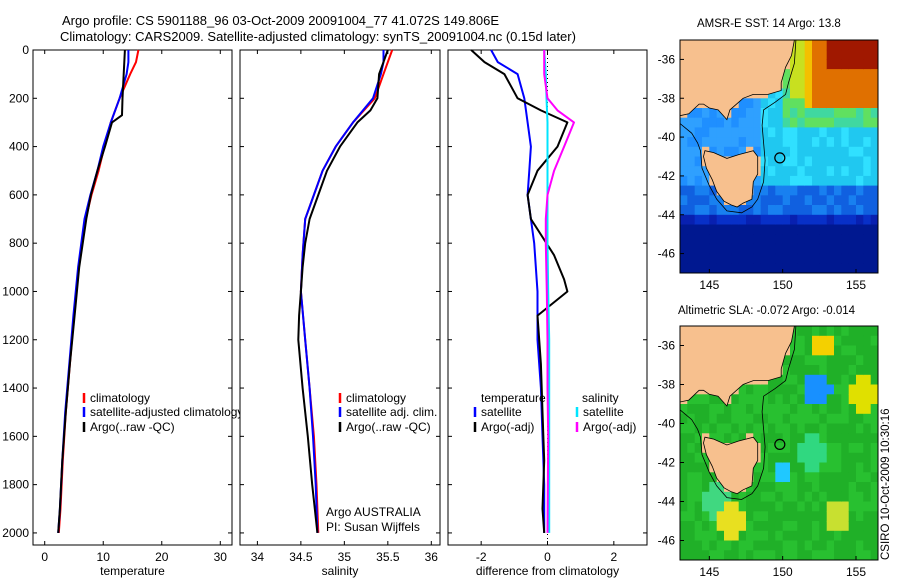  Describe the element at coordinates (15, 388) in the screenshot. I see `y-tick-label: 1400` at that location.